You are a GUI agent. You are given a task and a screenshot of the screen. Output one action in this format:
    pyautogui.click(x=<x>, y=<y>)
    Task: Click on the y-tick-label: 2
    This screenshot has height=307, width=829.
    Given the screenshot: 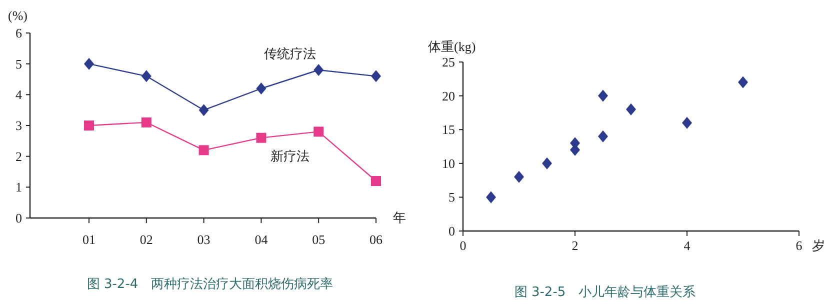 What is the action you would take?
    pyautogui.click(x=19, y=156)
    